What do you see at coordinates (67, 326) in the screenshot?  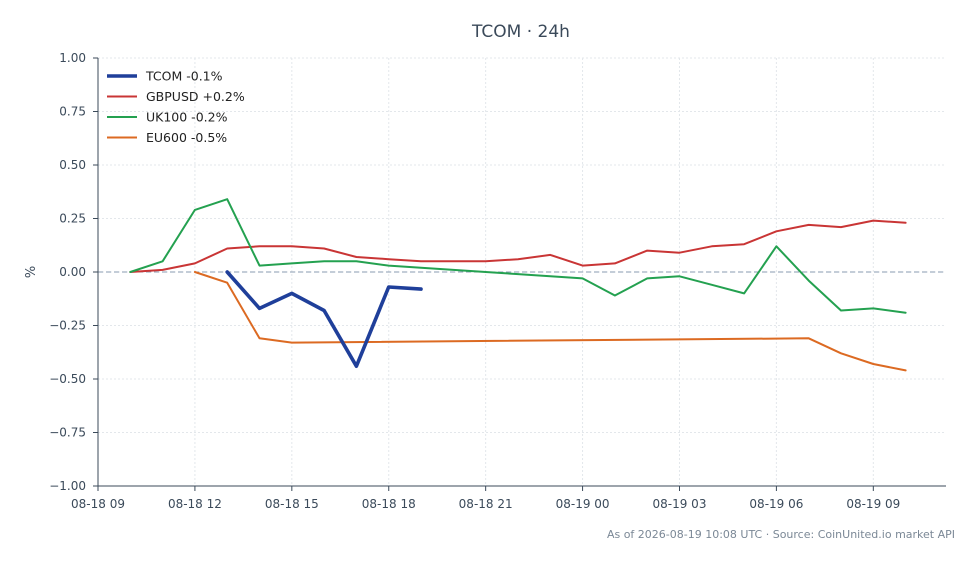 I see `y-tick-label: −0.25` at bounding box center [67, 326].